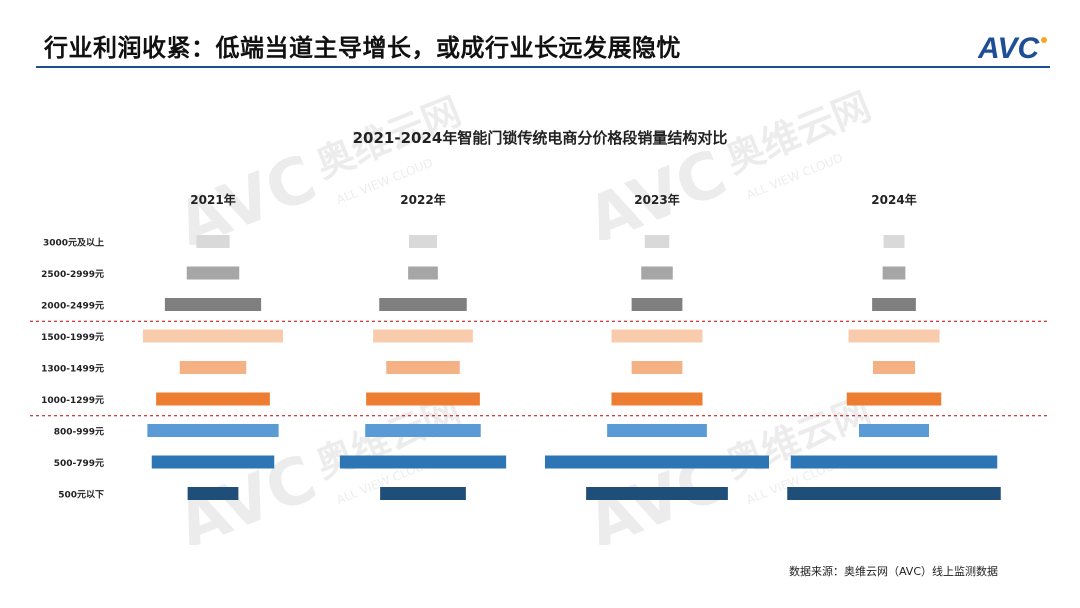  I want to click on category-label: 3000元及以上, so click(73, 243).